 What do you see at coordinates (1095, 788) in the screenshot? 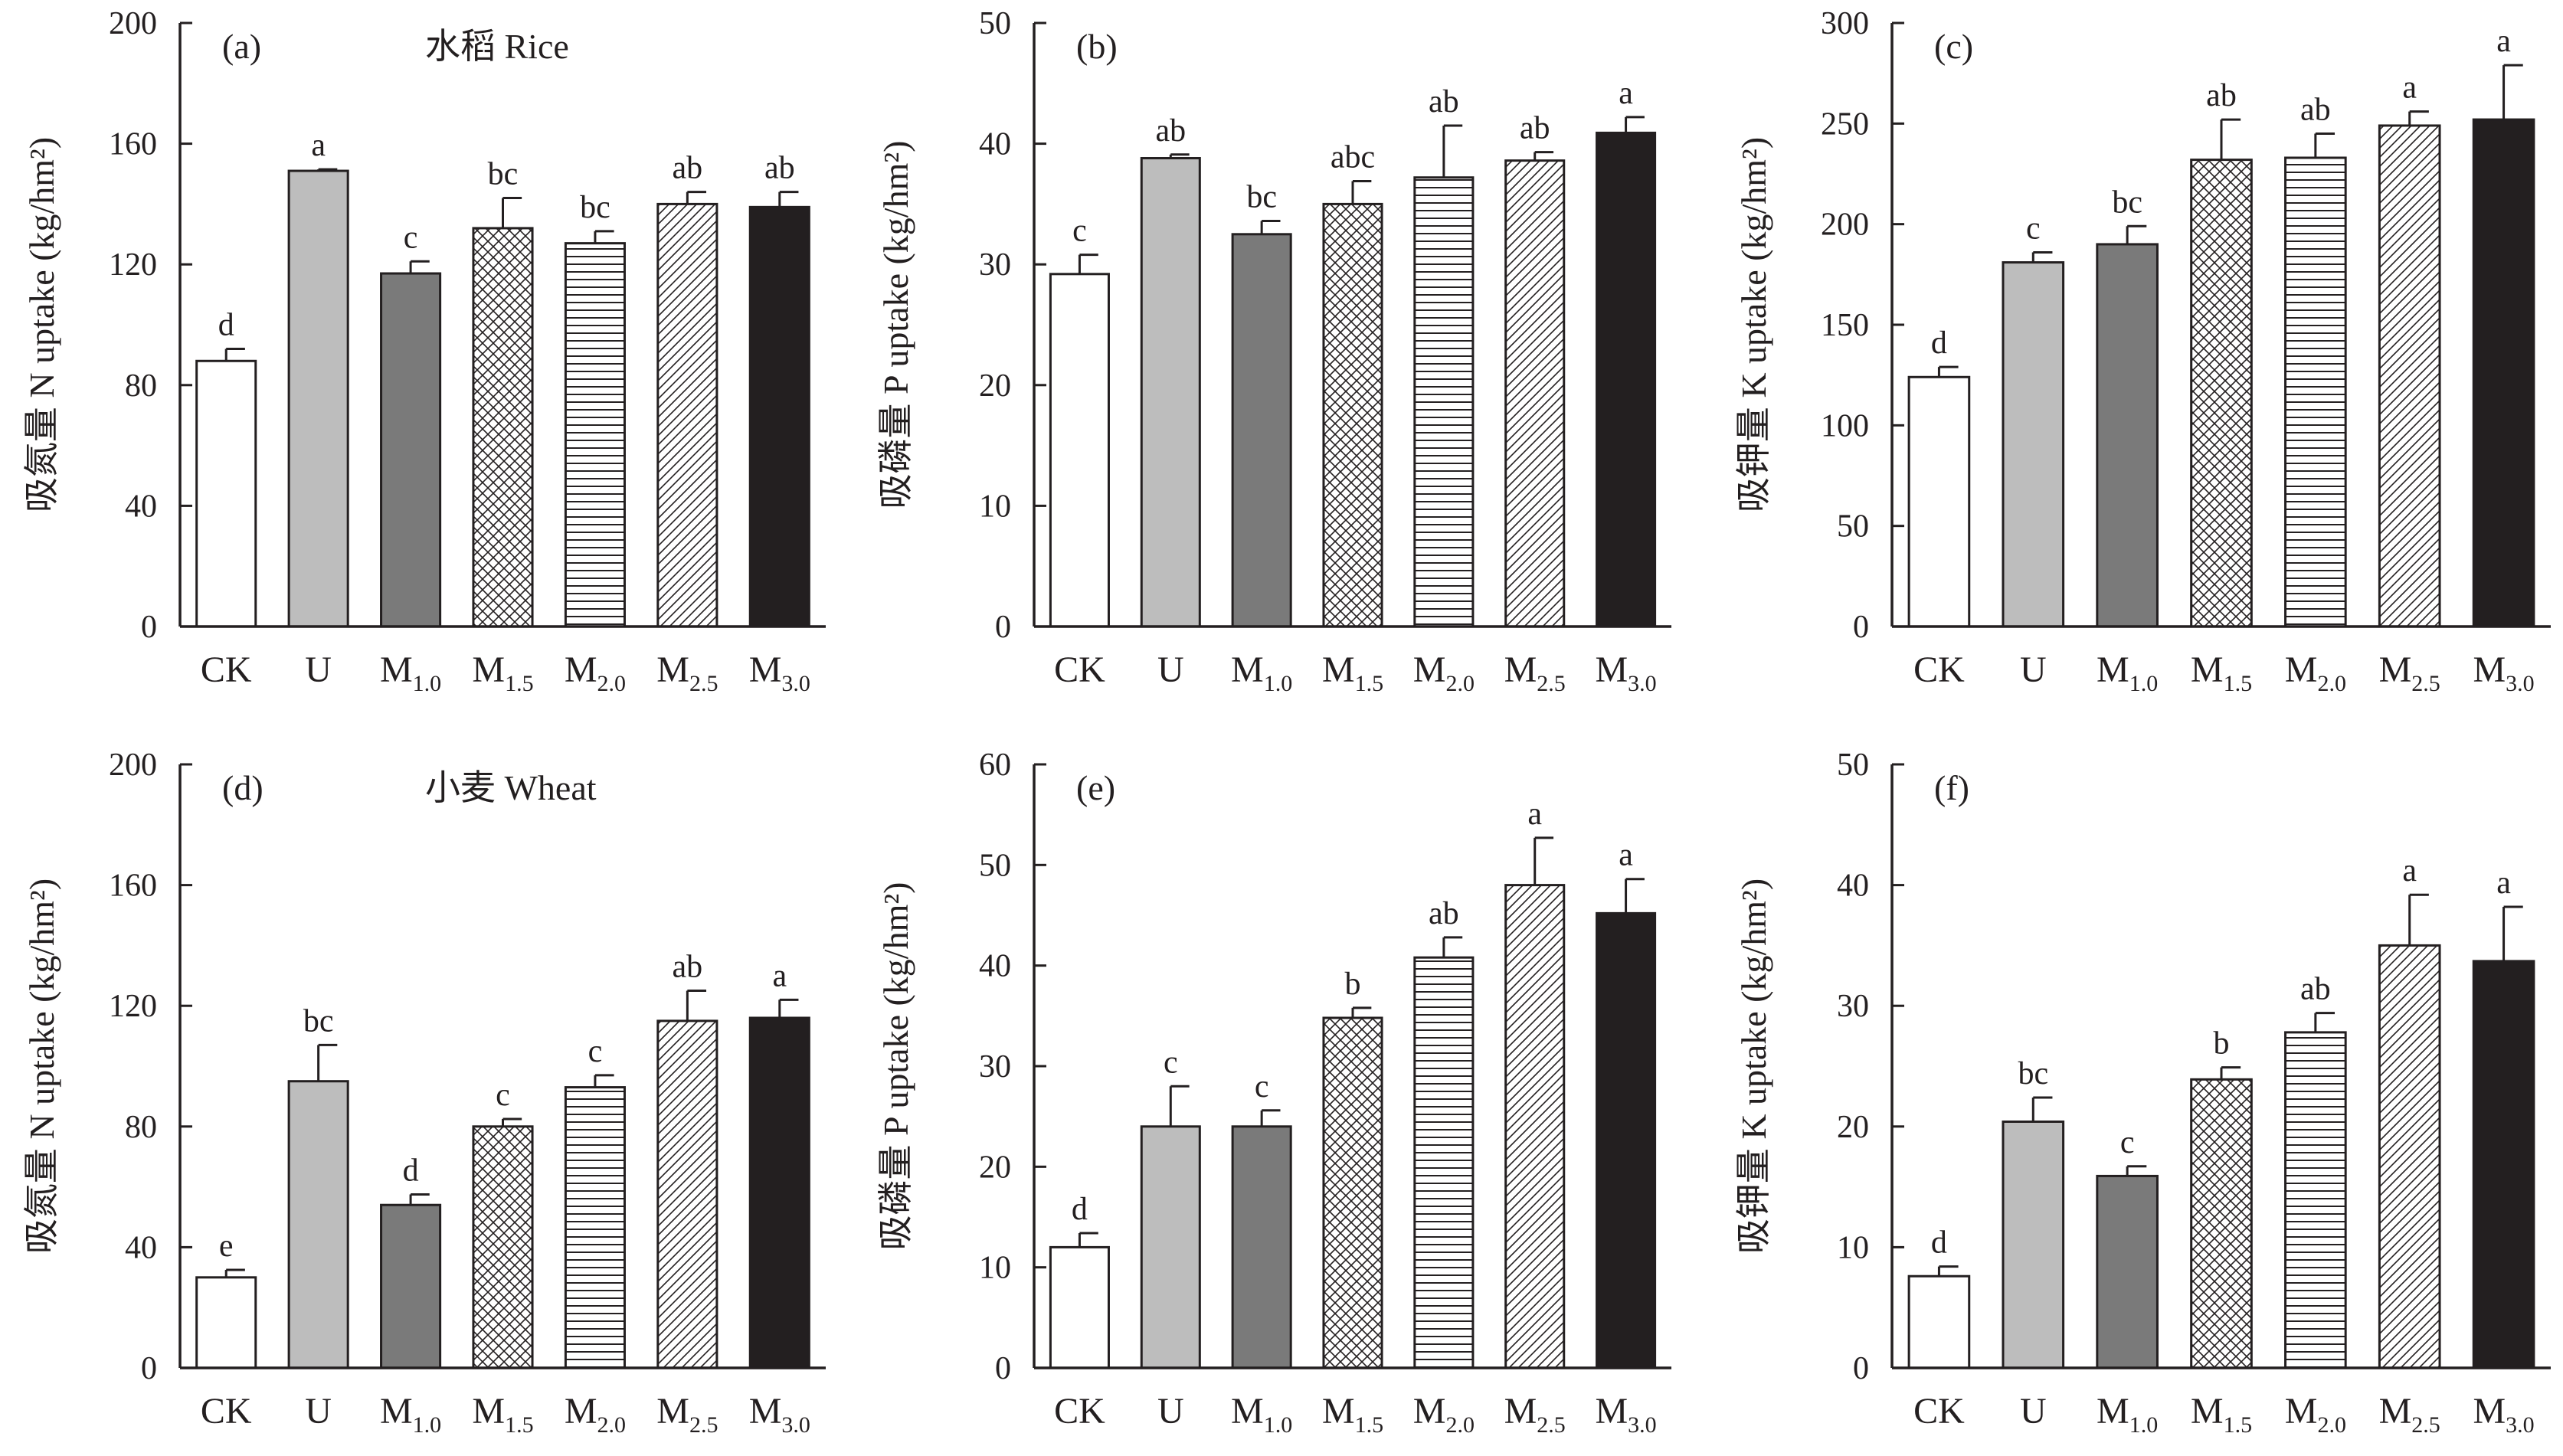
I see `panel-label: (e)` at bounding box center [1095, 788].